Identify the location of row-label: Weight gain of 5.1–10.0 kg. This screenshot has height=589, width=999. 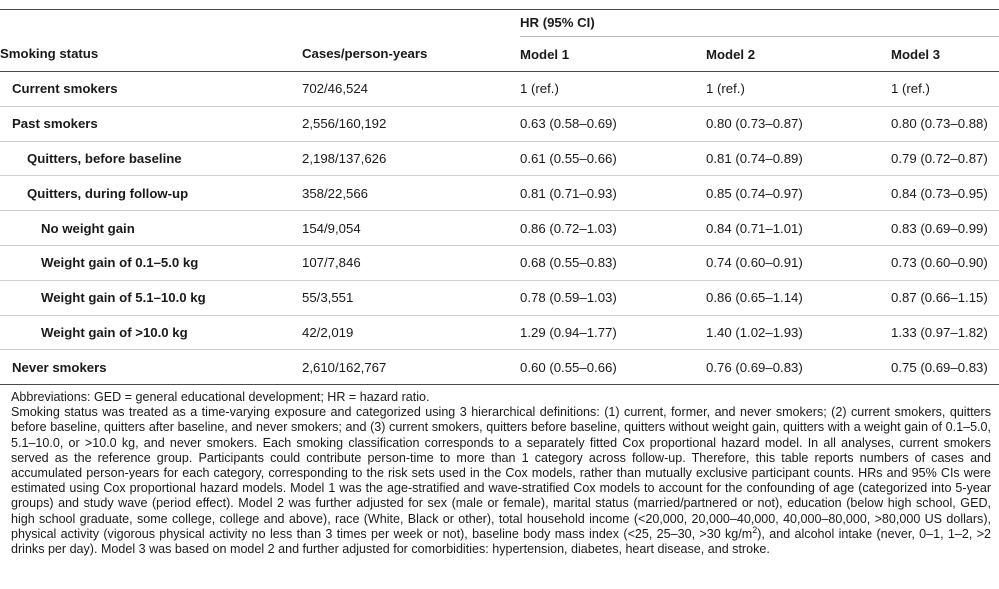
(151, 298).